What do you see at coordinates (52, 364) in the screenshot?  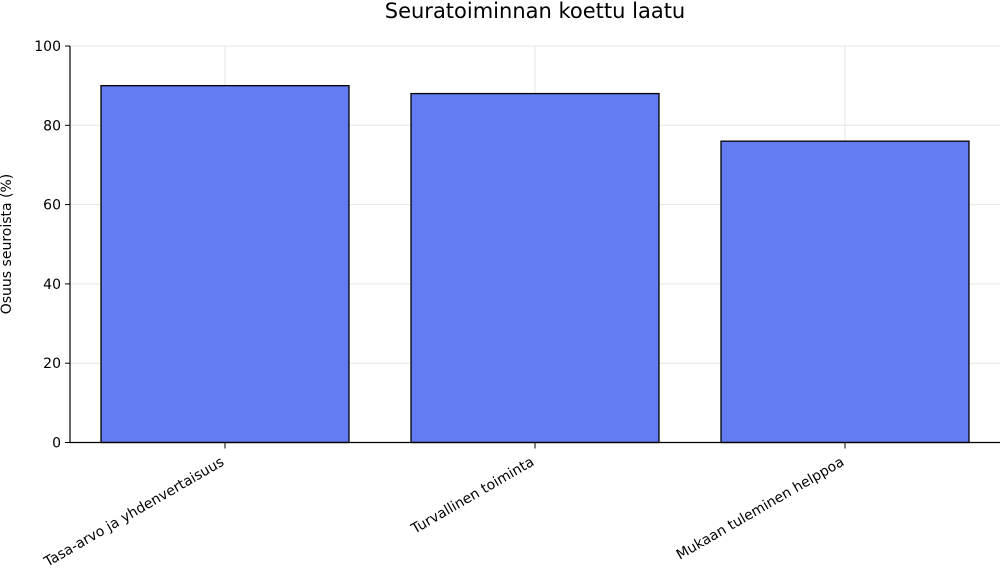 I see `y-tick-label: 20` at bounding box center [52, 364].